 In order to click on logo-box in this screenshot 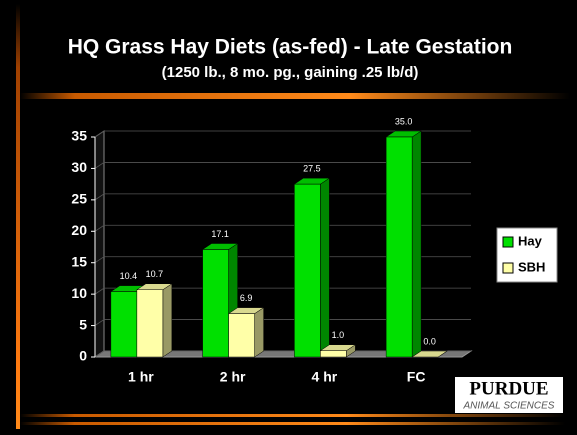, I will do `click(509, 395)`.